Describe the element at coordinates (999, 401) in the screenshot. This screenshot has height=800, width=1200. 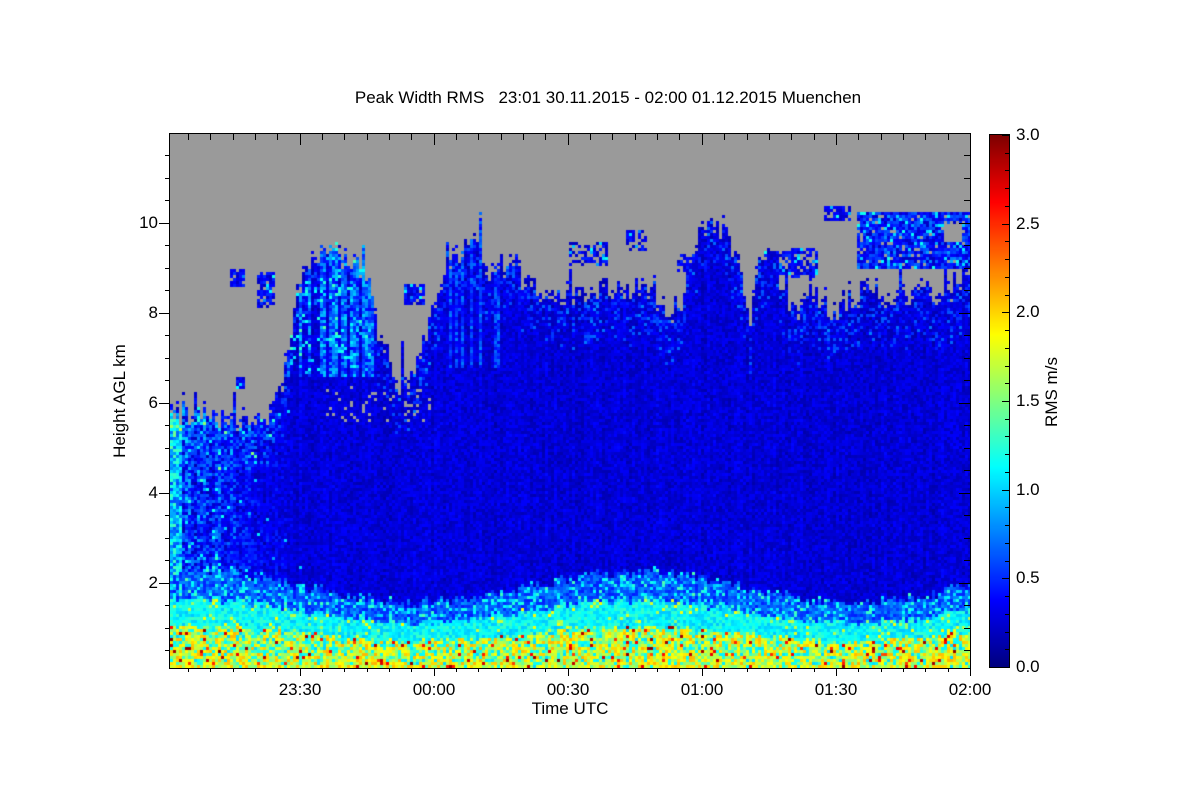
I see `colorbar-frame` at that location.